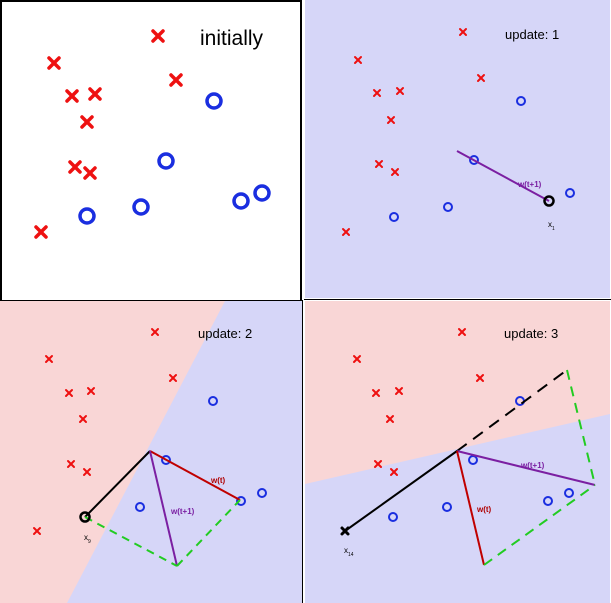 The width and height of the screenshot is (611, 603). Describe the element at coordinates (87, 539) in the screenshot. I see `x-label: x9` at that location.